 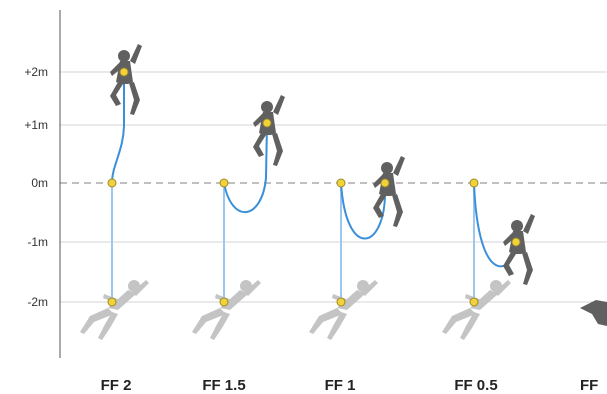 What do you see at coordinates (37, 242) in the screenshot?
I see `y-label-minus-1m: -1m` at bounding box center [37, 242].